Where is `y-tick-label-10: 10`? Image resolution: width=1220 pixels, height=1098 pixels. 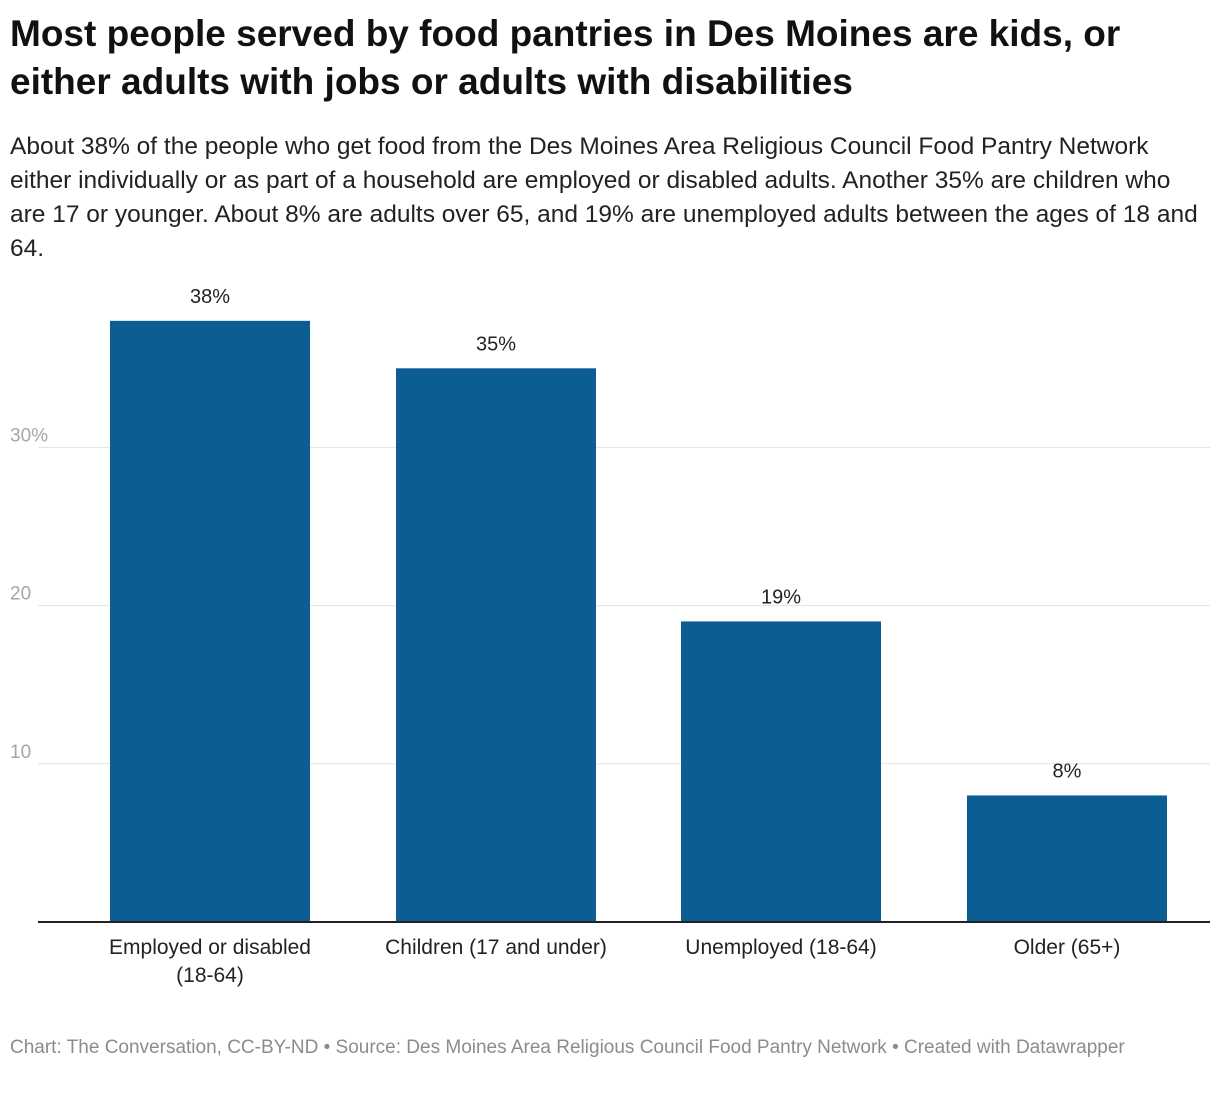
y-tick-label-10: 10 is located at coordinates (20, 752).